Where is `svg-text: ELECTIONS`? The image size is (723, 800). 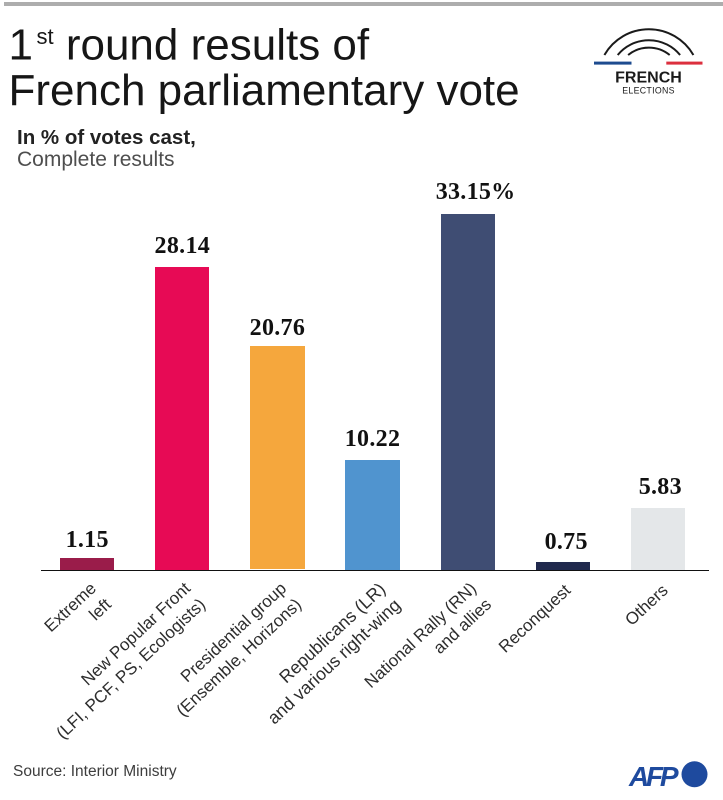 svg-text: ELECTIONS is located at coordinates (648, 91).